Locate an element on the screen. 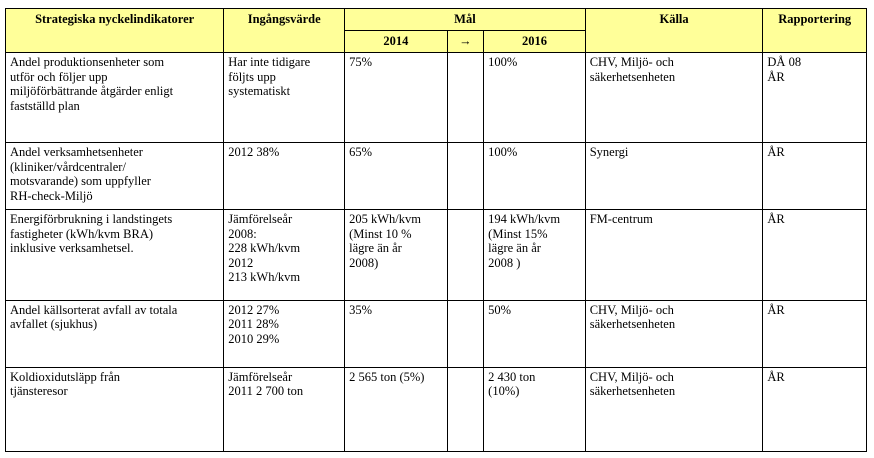 The height and width of the screenshot is (458, 874). goal-2016-line: 50% is located at coordinates (500, 309).